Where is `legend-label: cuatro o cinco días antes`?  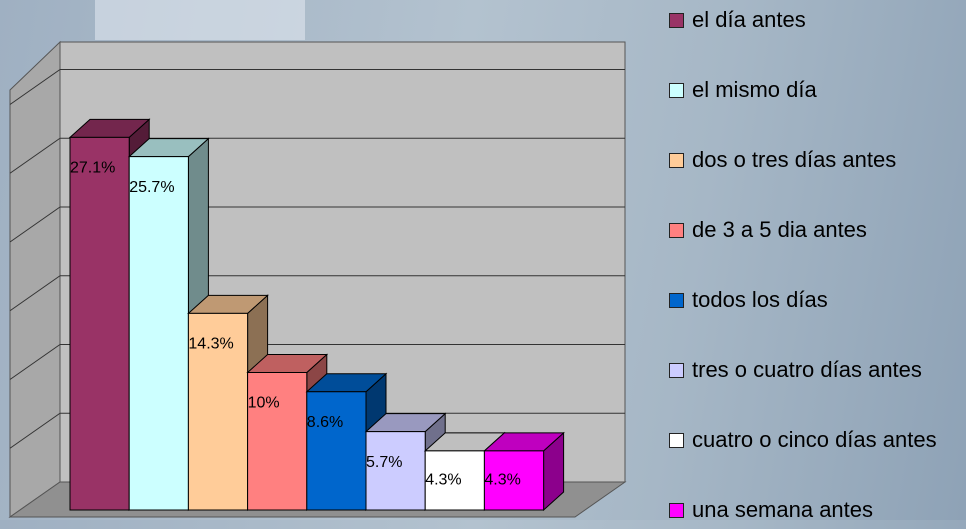 legend-label: cuatro o cinco días antes is located at coordinates (814, 439).